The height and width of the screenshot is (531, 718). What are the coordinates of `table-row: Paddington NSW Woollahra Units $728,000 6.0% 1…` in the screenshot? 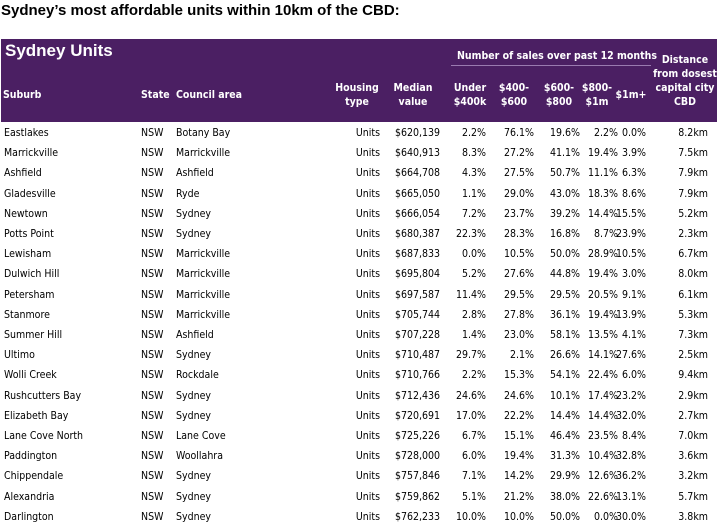 It's located at (359, 456).